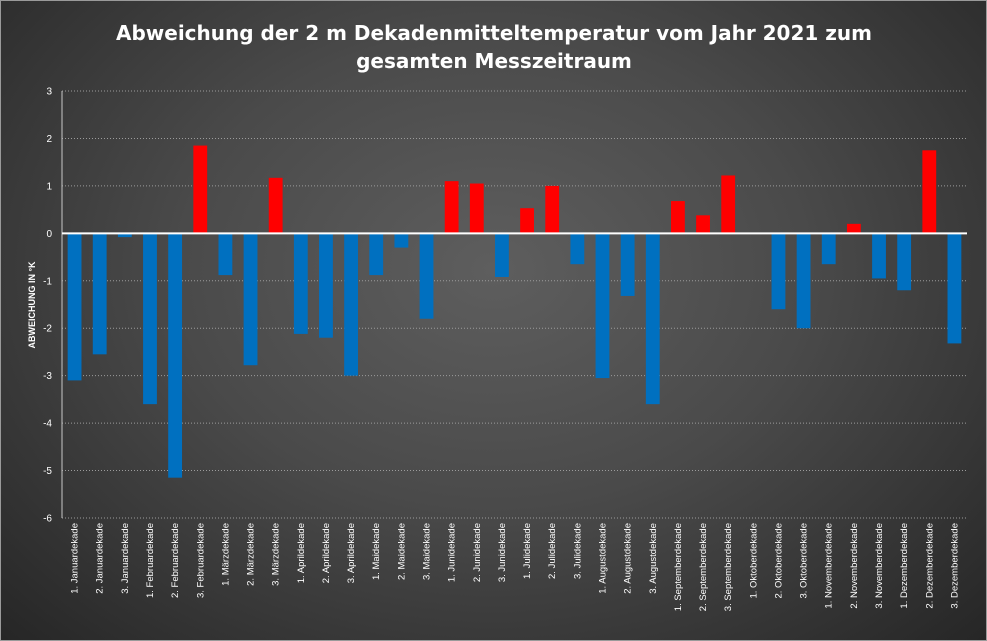 The width and height of the screenshot is (987, 641). What do you see at coordinates (954, 566) in the screenshot?
I see `x-tick-label: 3. Dezemberdekade` at bounding box center [954, 566].